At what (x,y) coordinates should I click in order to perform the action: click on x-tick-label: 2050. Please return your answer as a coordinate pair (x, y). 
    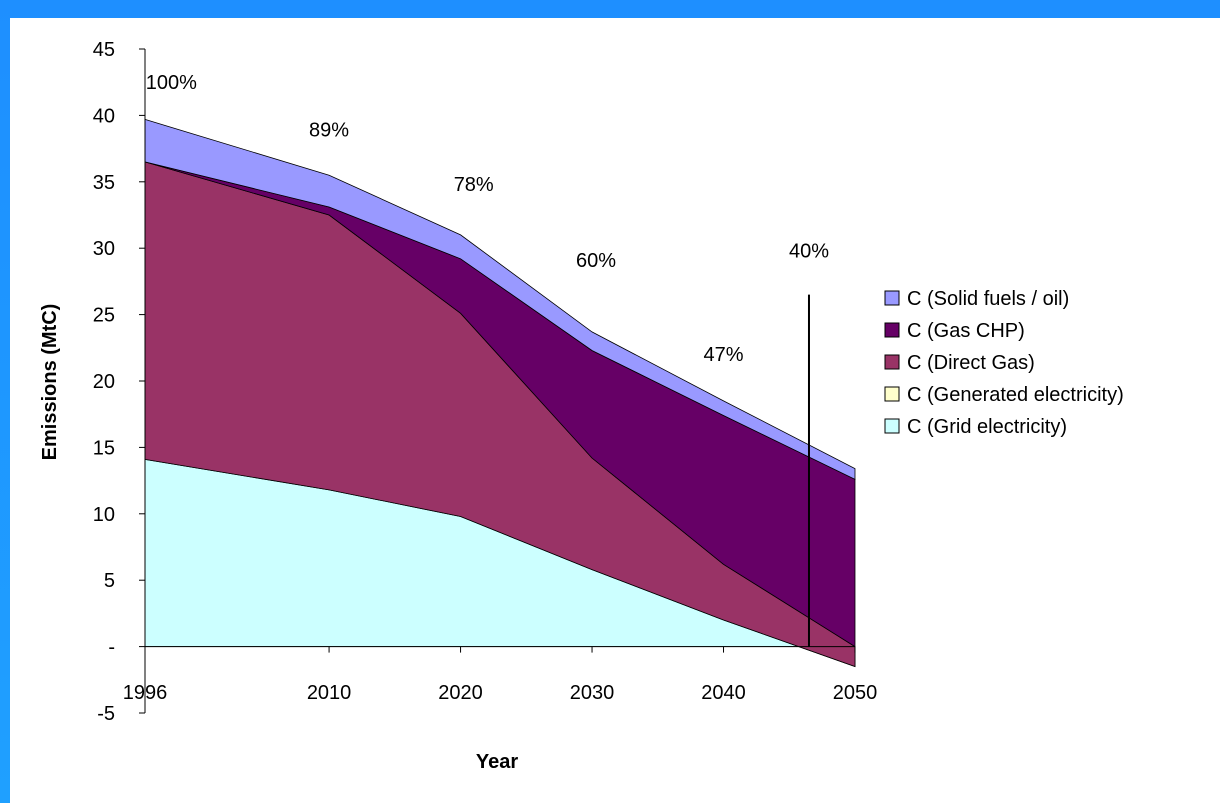
    Looking at the image, I should click on (855, 693).